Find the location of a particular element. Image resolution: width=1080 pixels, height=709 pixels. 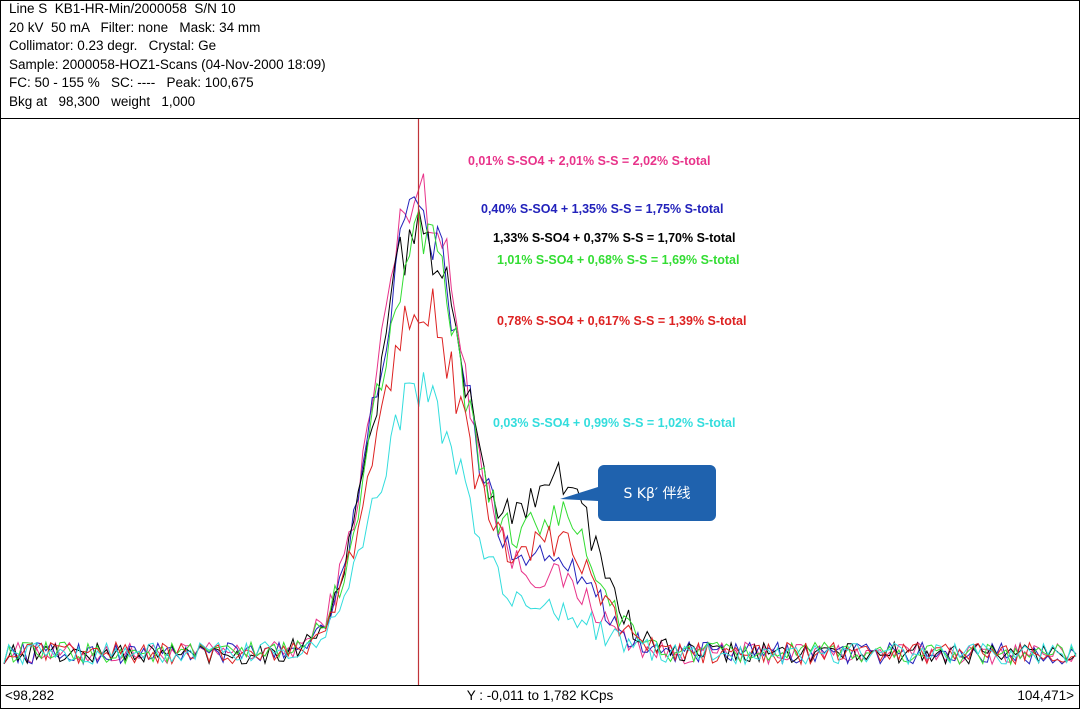

callout-text: S Kβ′ 伴线 is located at coordinates (656, 494).